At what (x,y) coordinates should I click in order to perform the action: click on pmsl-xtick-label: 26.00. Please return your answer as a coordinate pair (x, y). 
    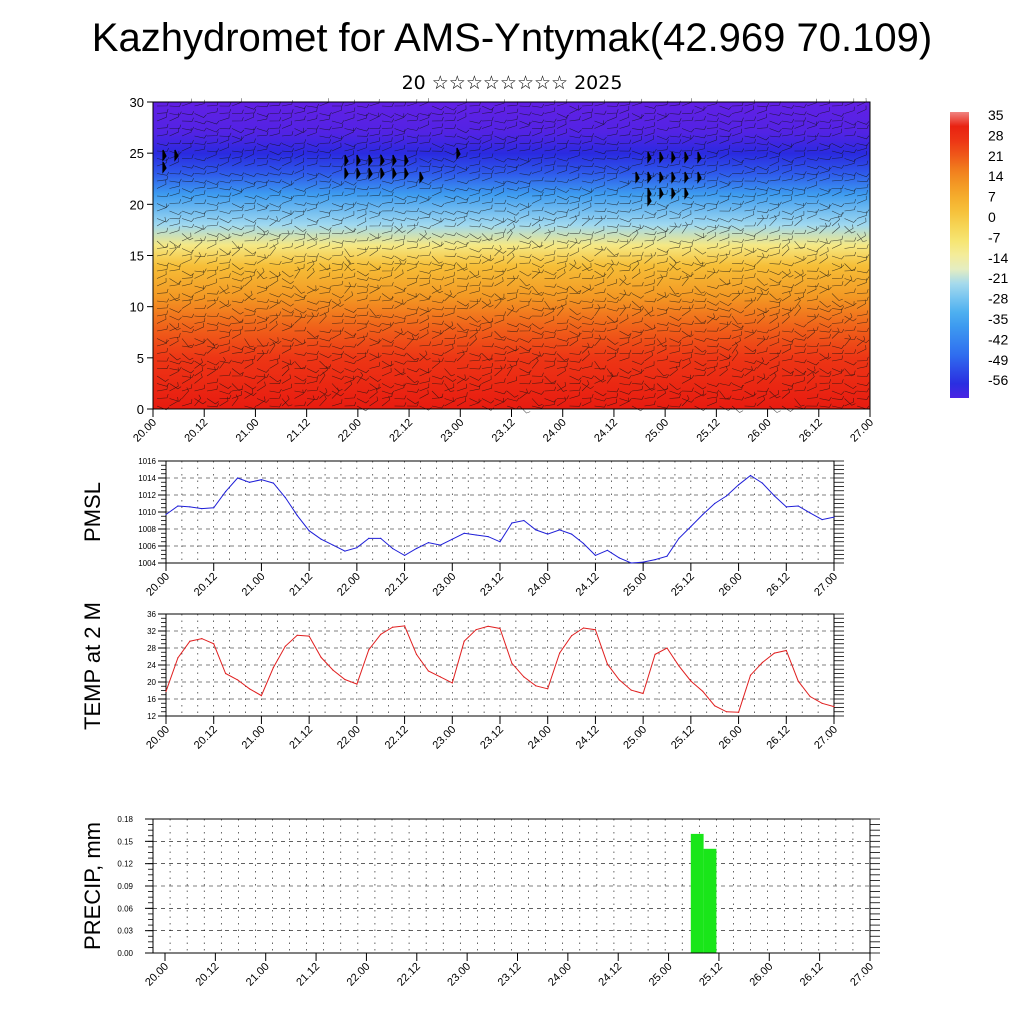
    Looking at the image, I should click on (731, 585).